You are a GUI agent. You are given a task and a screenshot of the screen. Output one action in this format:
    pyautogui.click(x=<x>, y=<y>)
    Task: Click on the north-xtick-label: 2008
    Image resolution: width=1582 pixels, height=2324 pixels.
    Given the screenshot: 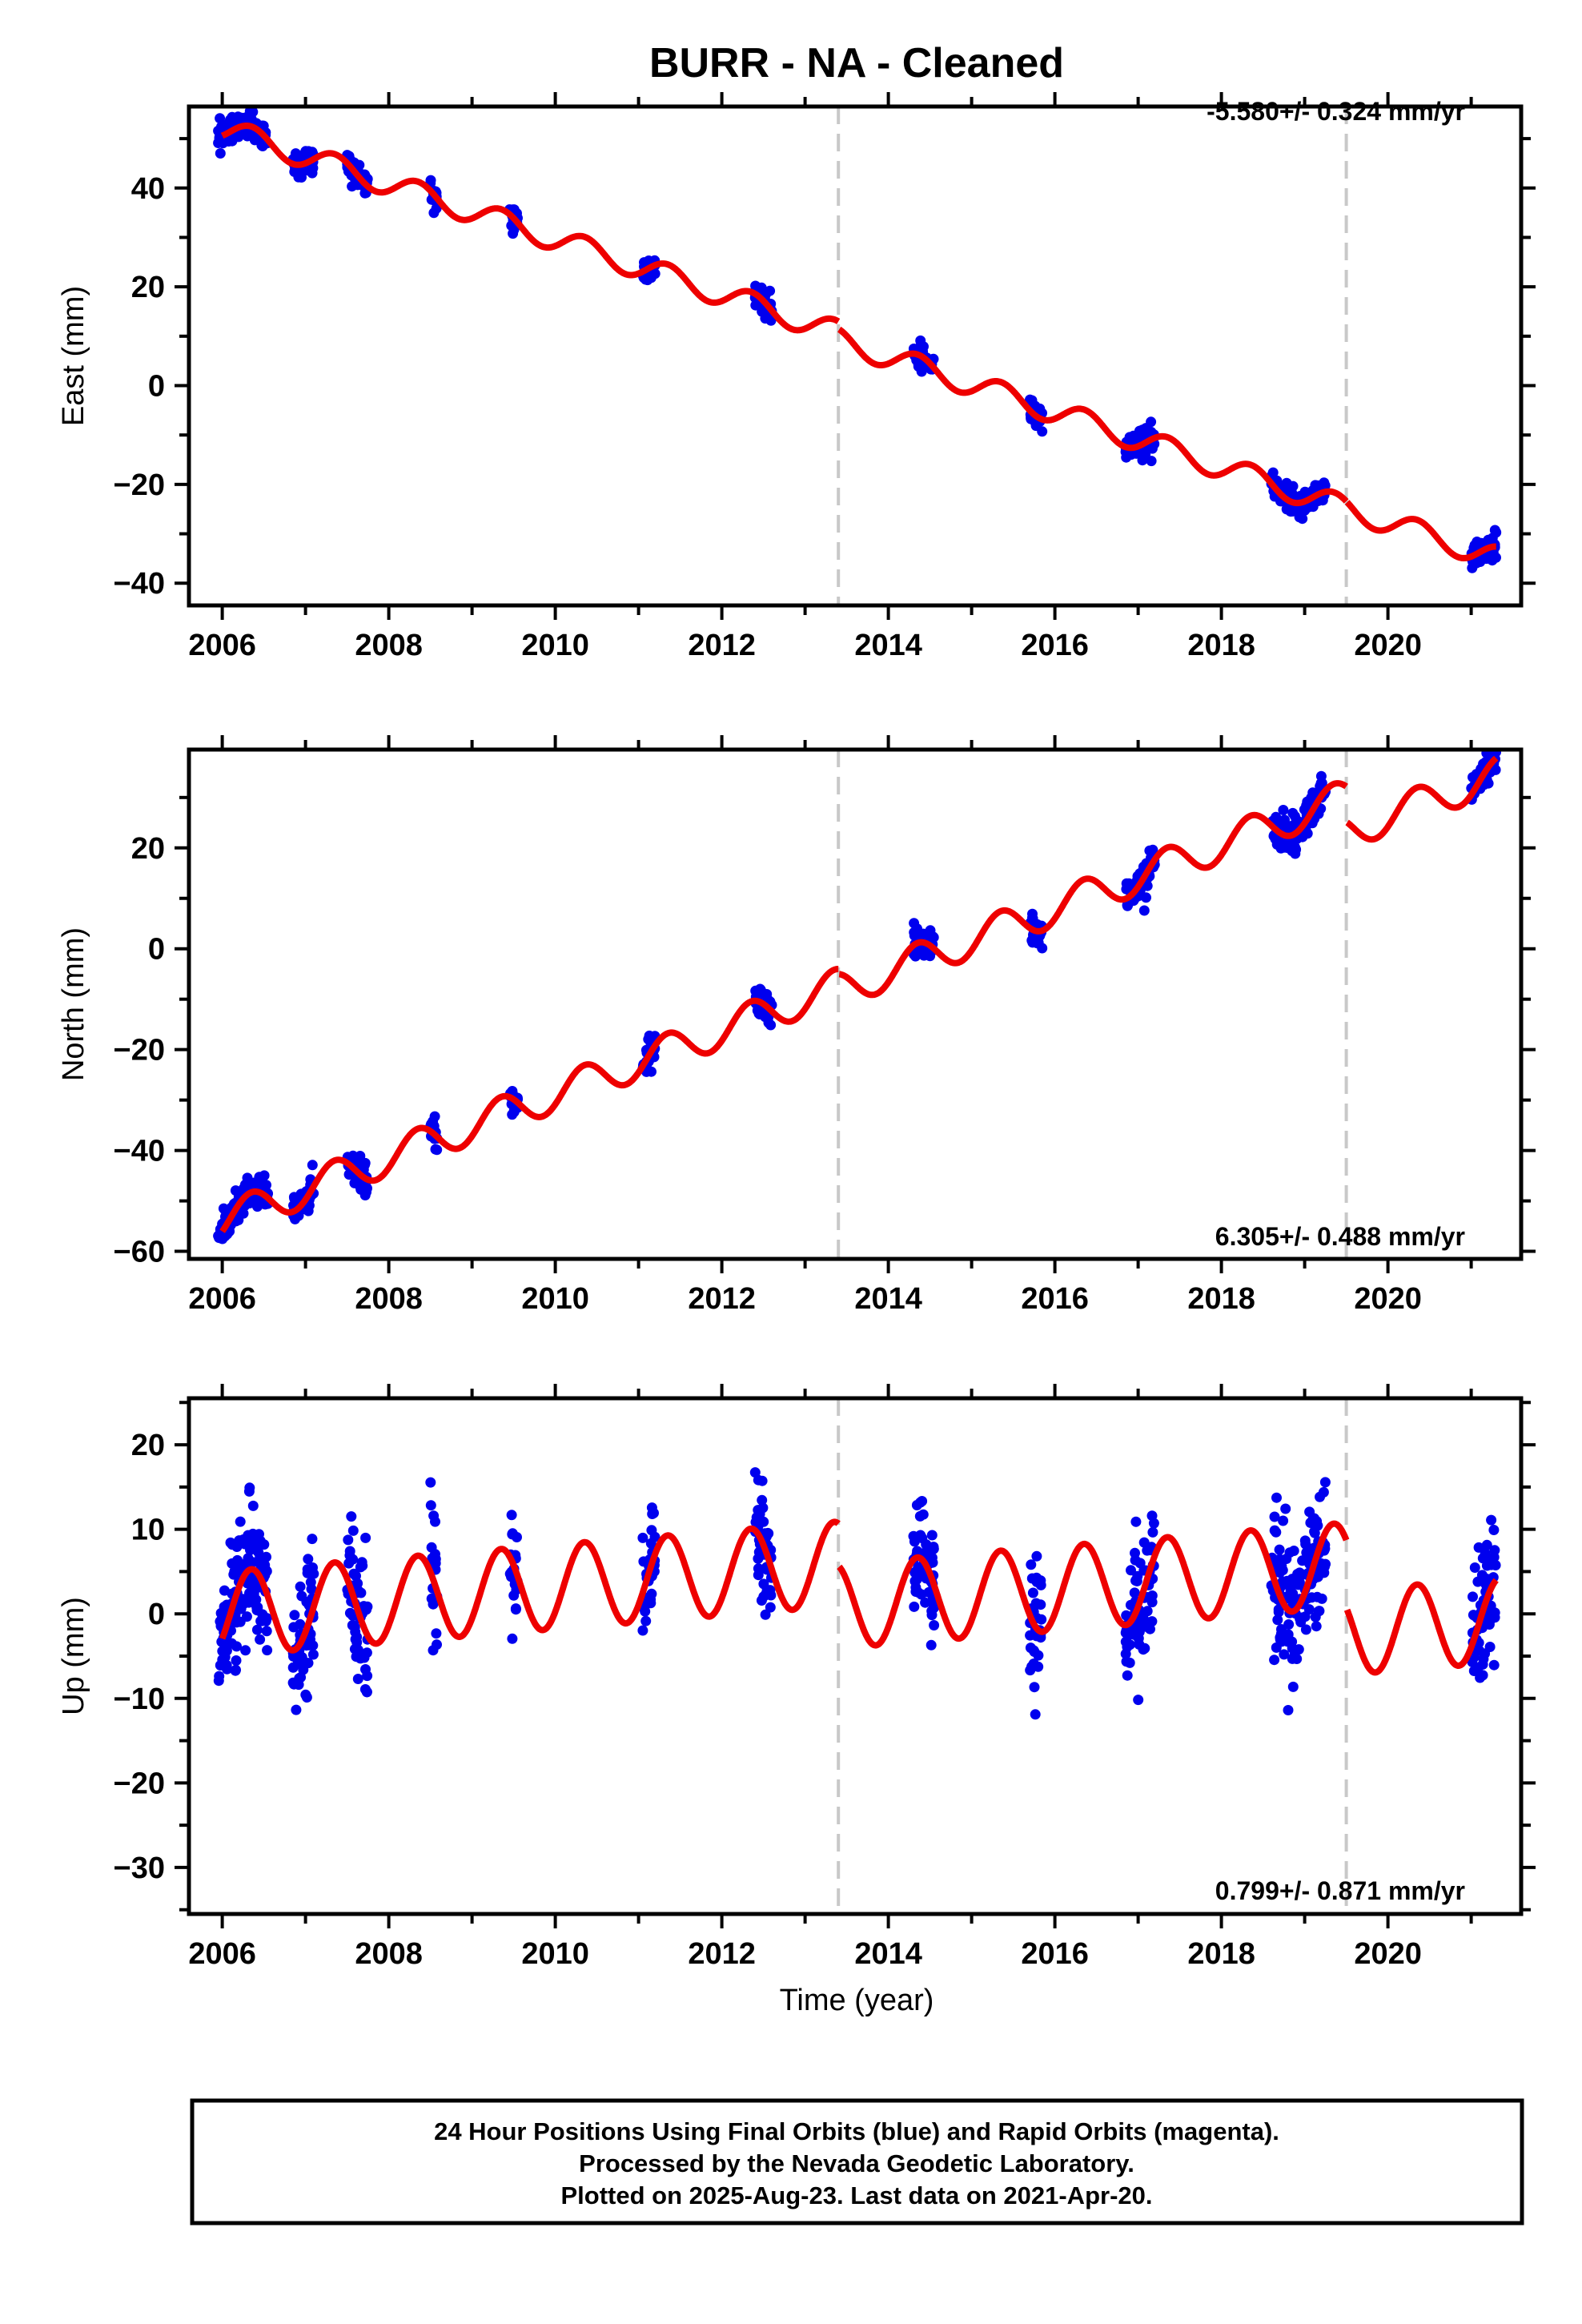 What is the action you would take?
    pyautogui.click(x=389, y=1299)
    